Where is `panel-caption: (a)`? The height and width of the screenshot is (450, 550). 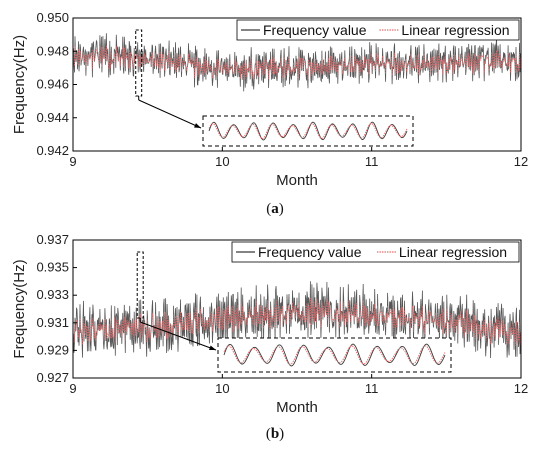 panel-caption: (a) is located at coordinates (275, 209).